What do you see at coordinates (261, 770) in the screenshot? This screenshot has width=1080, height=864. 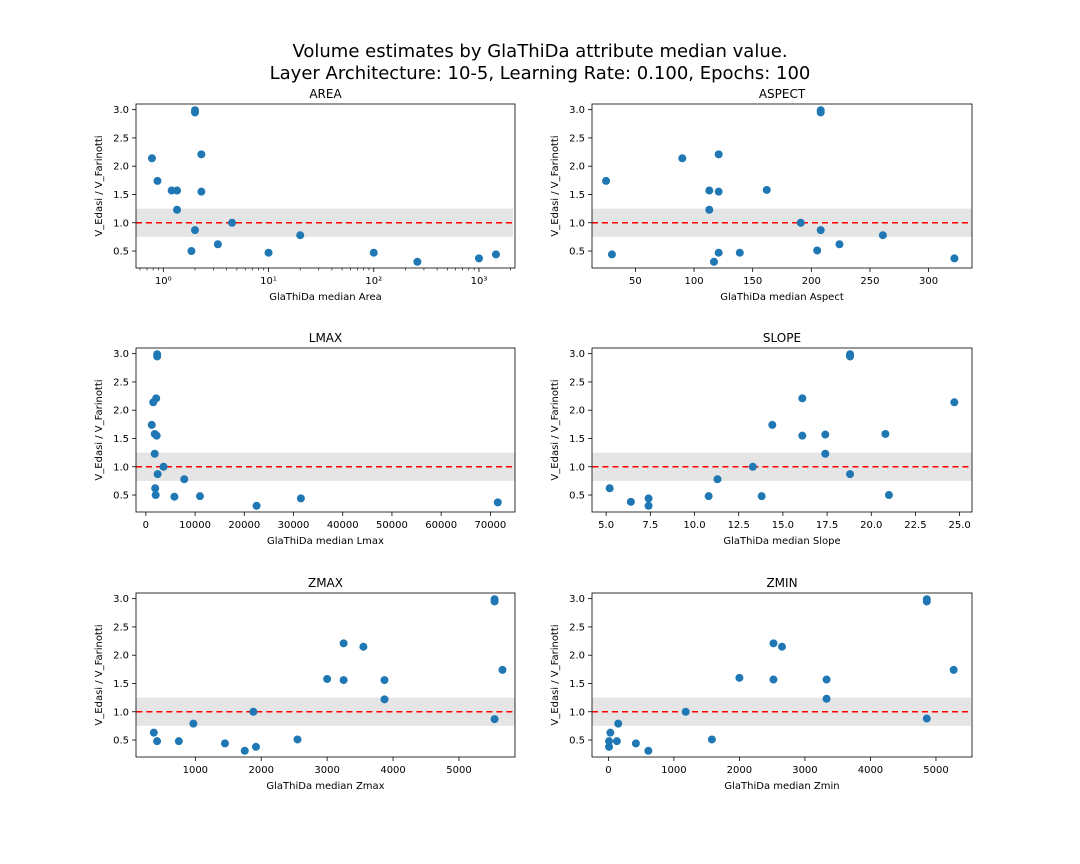 I see `x-tick-label: 2000` at bounding box center [261, 770].